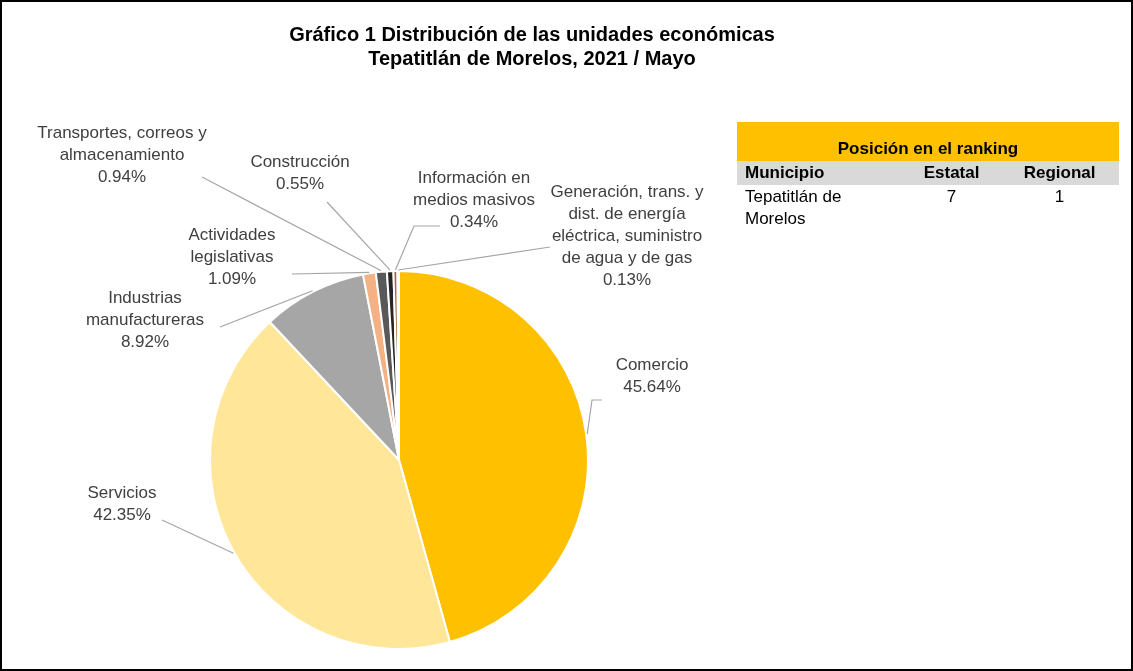 The image size is (1133, 671). What do you see at coordinates (232, 246) in the screenshot?
I see `slice-label: Actividades legislativas` at bounding box center [232, 246].